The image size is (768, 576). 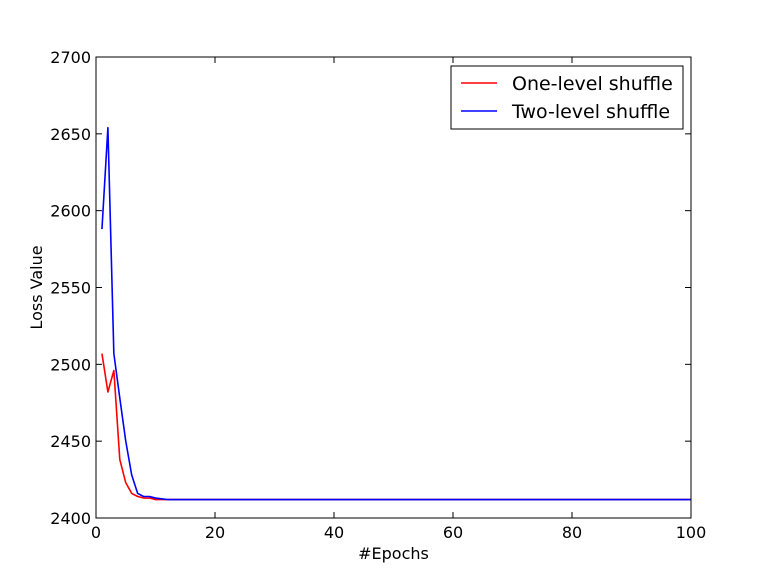 What do you see at coordinates (70, 288) in the screenshot?
I see `y-tick-label: 2550` at bounding box center [70, 288].